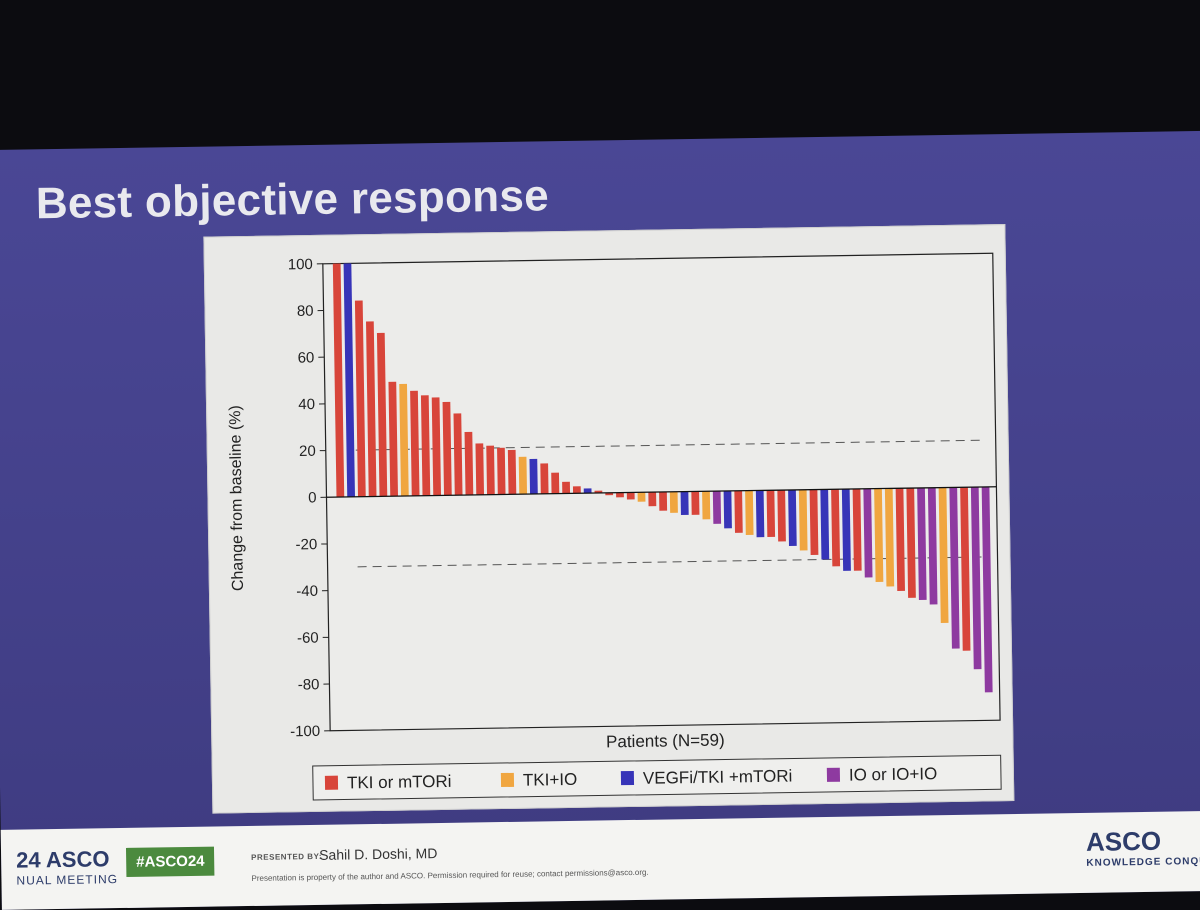 The width and height of the screenshot is (1200, 910). I want to click on y-axis-label: Change from baseline (%), so click(237, 498).